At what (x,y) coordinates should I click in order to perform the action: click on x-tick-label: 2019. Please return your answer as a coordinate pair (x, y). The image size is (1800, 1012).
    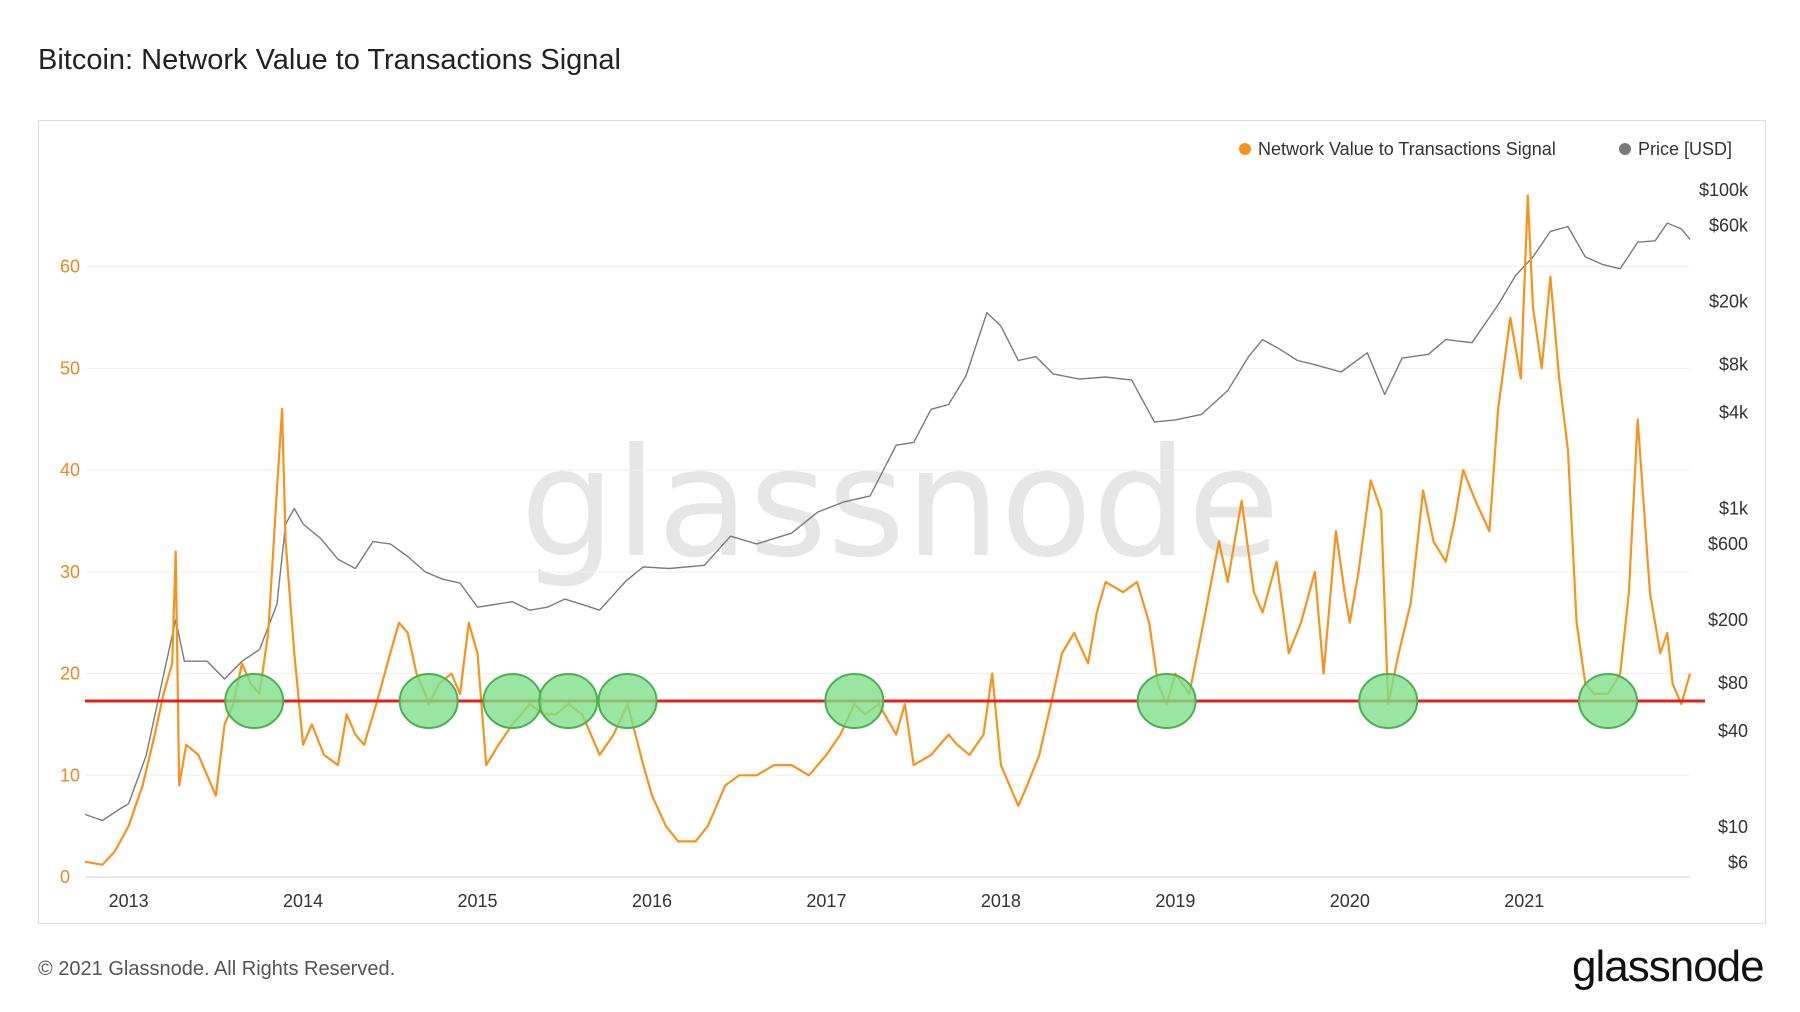
    Looking at the image, I should click on (1175, 901).